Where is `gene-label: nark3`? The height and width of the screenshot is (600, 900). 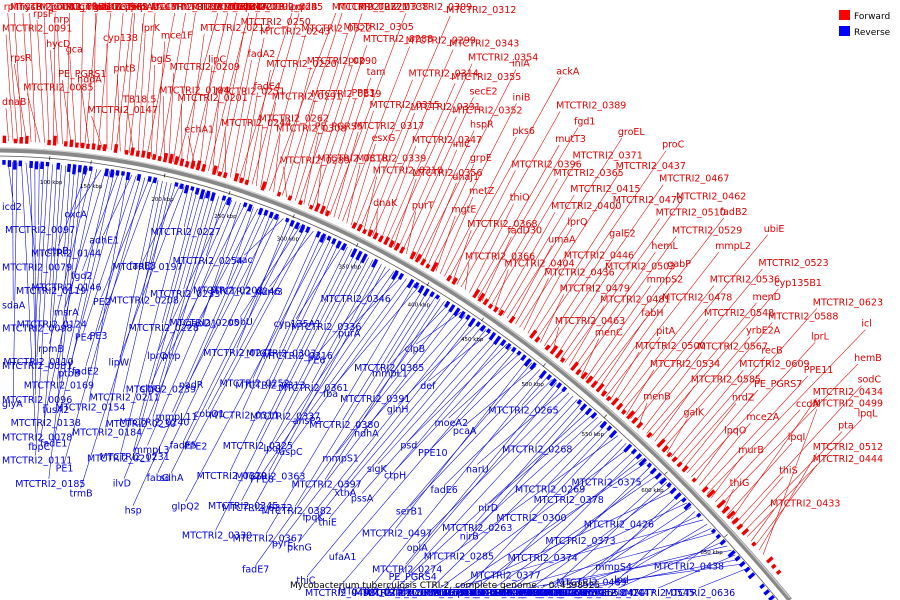
gene-label: nark3 is located at coordinates (268, 292).